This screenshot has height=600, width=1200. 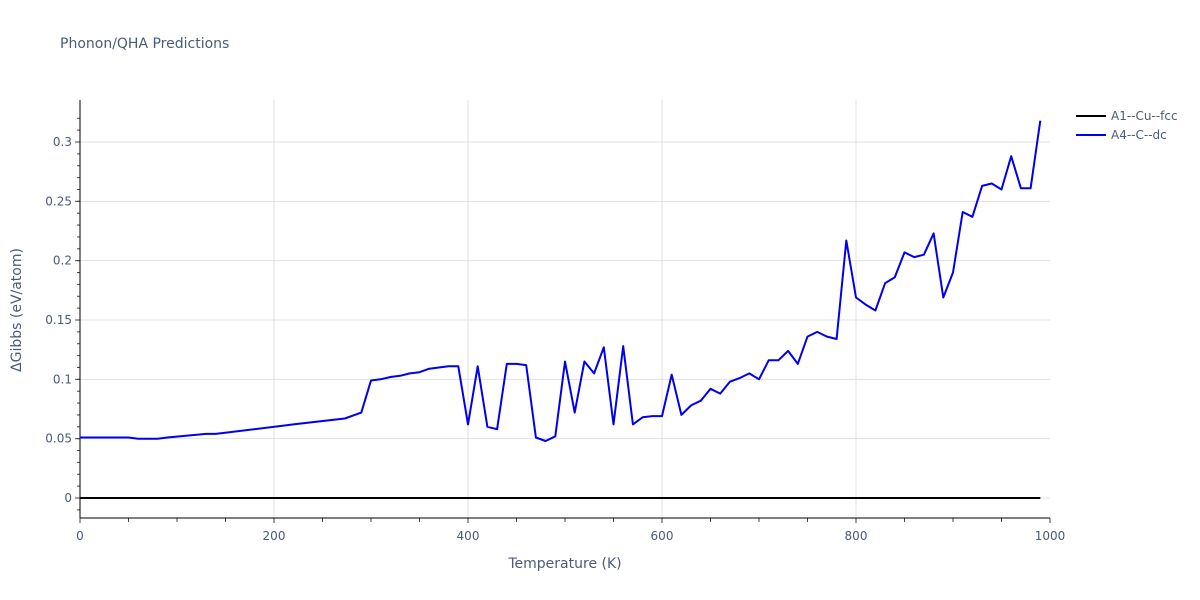 I want to click on y-axis-title: ΔGibbs (eV/atom), so click(x=17, y=310).